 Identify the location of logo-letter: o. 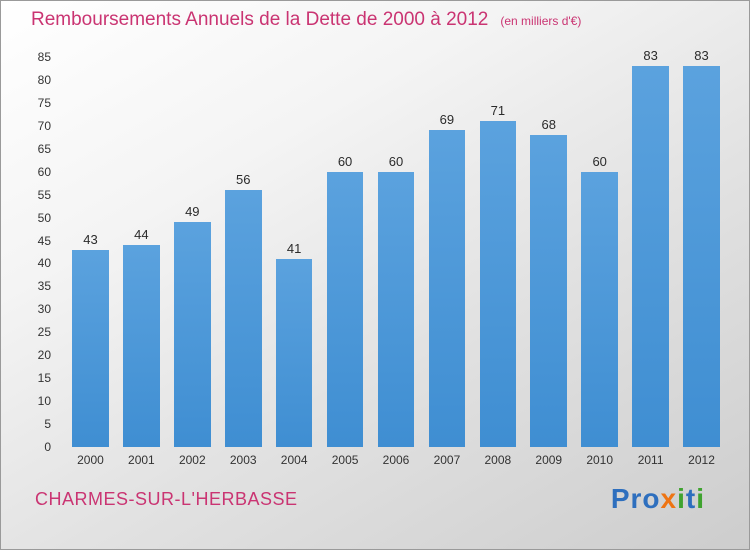
(651, 498).